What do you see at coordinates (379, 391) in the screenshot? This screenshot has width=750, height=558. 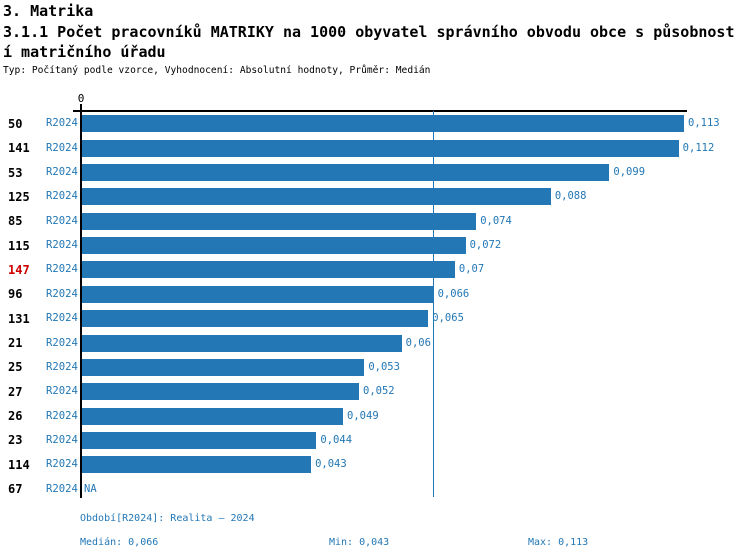 I see `row-value-label: 0,052` at bounding box center [379, 391].